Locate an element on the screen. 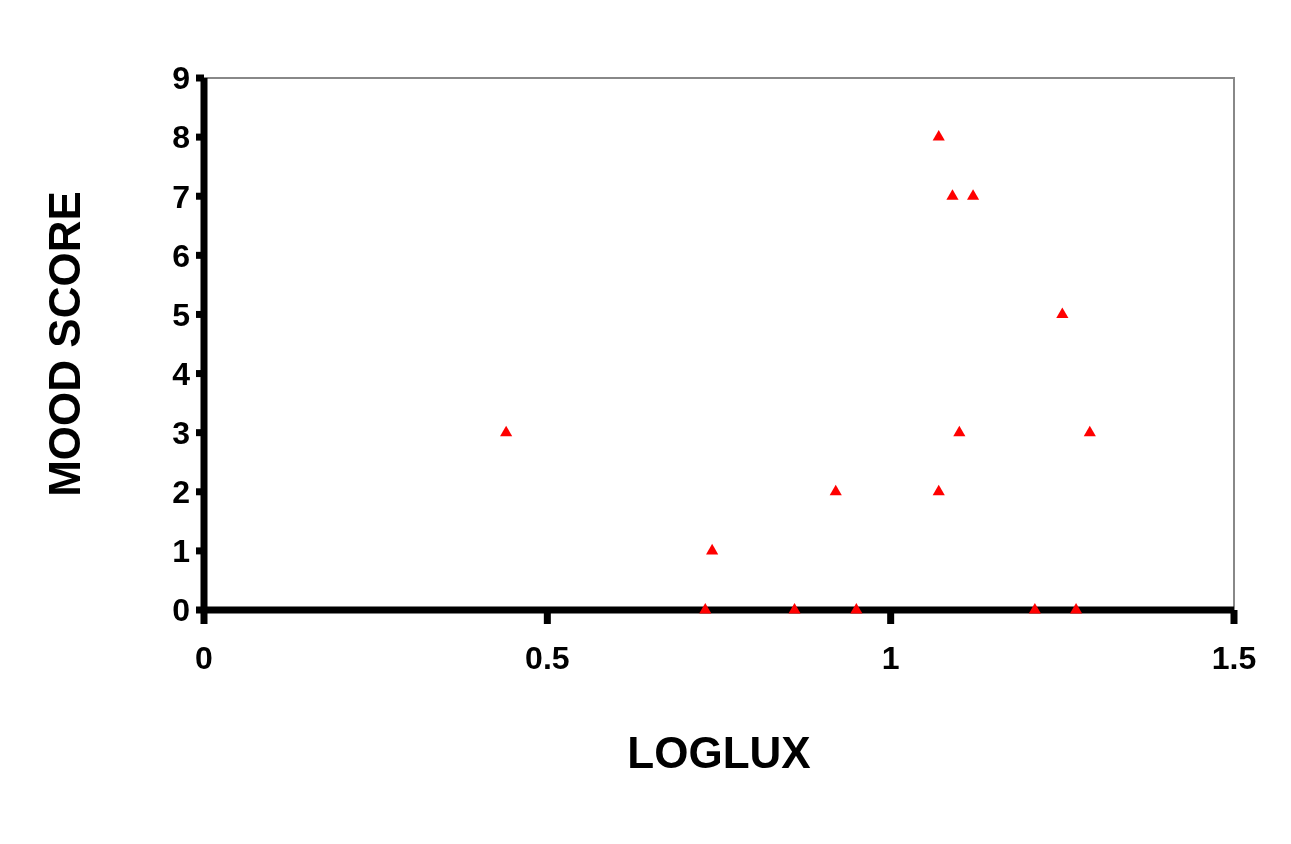 The width and height of the screenshot is (1291, 844). y-tick-label: 7 is located at coordinates (181, 196).